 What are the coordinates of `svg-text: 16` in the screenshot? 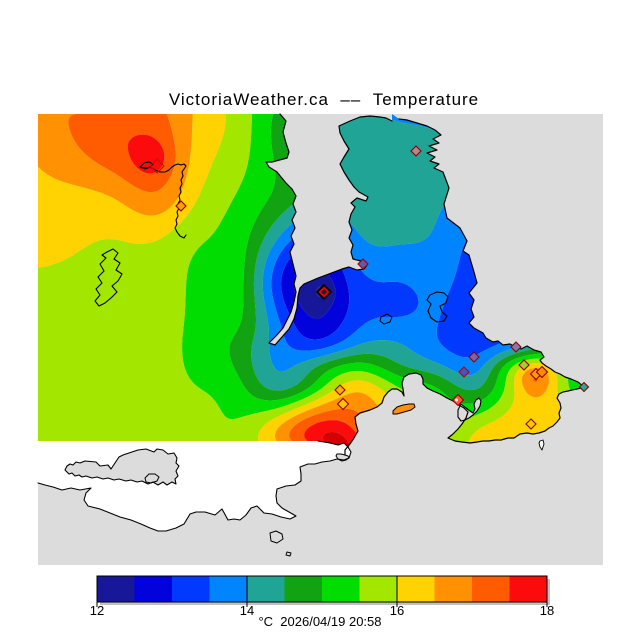 It's located at (397, 610).